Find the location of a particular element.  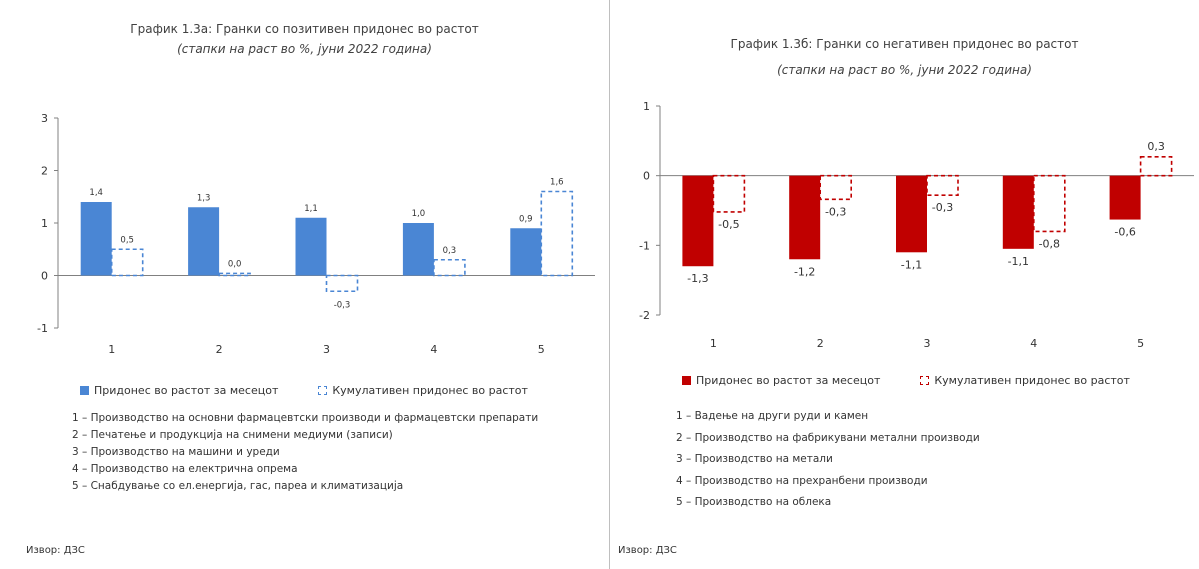

data-label: 0,0 is located at coordinates (235, 264).